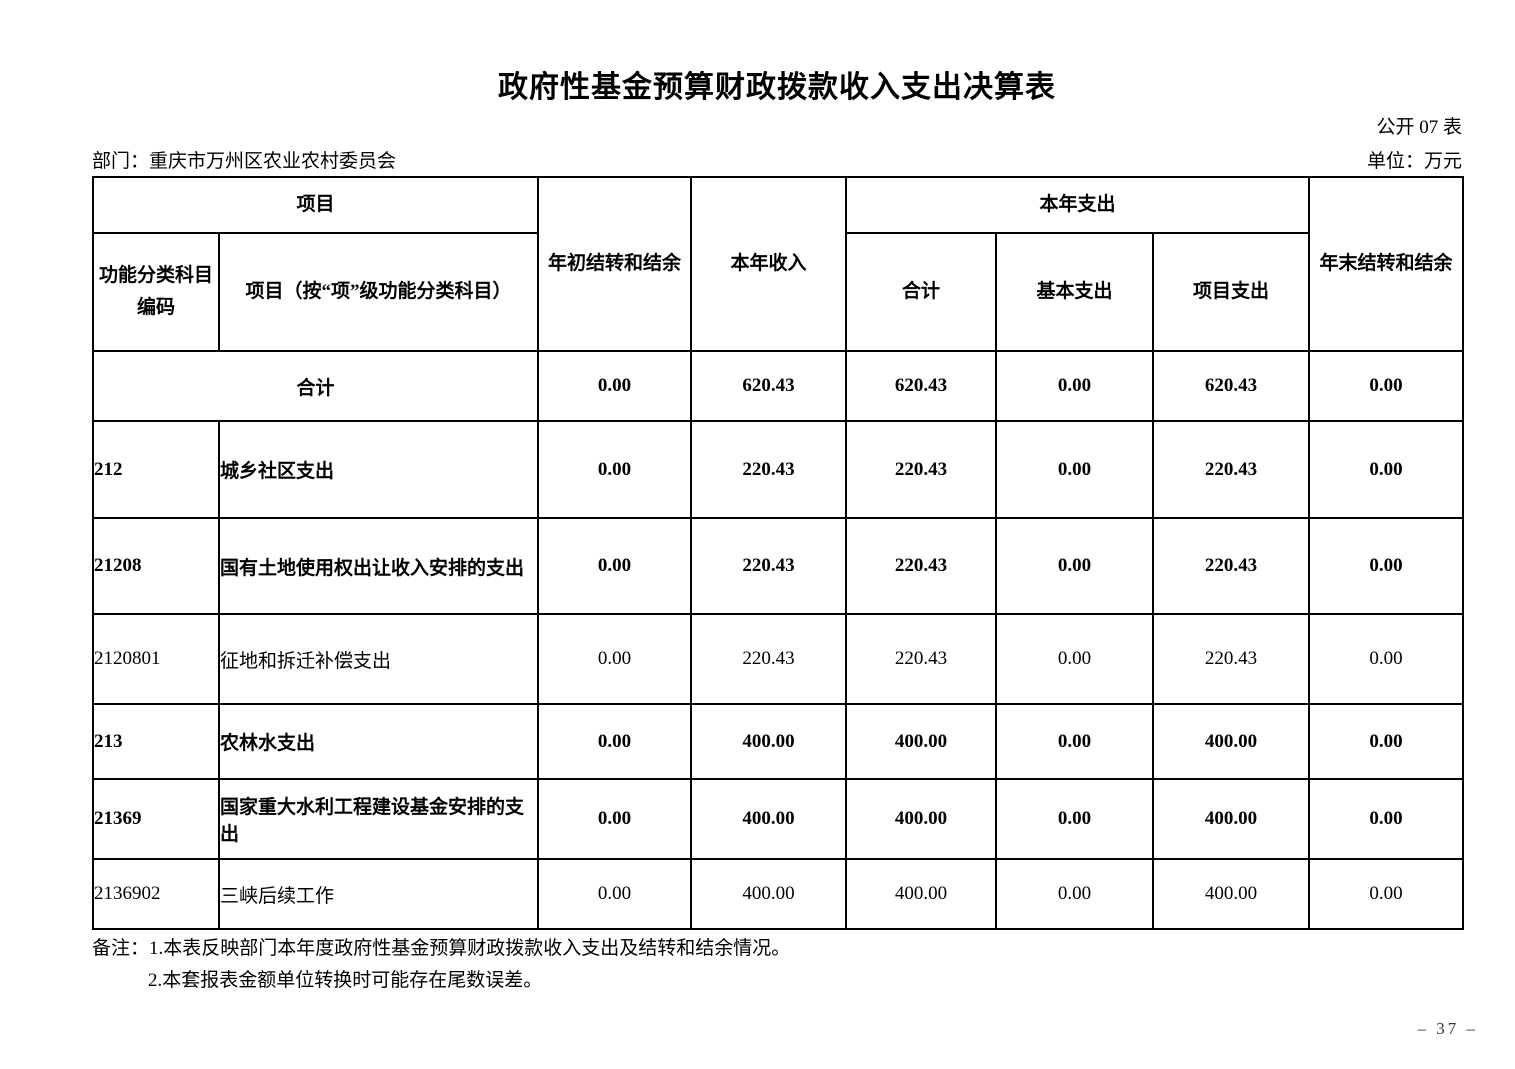  Describe the element at coordinates (378, 894) in the screenshot. I see `row-name: 三峡后续工作` at that location.